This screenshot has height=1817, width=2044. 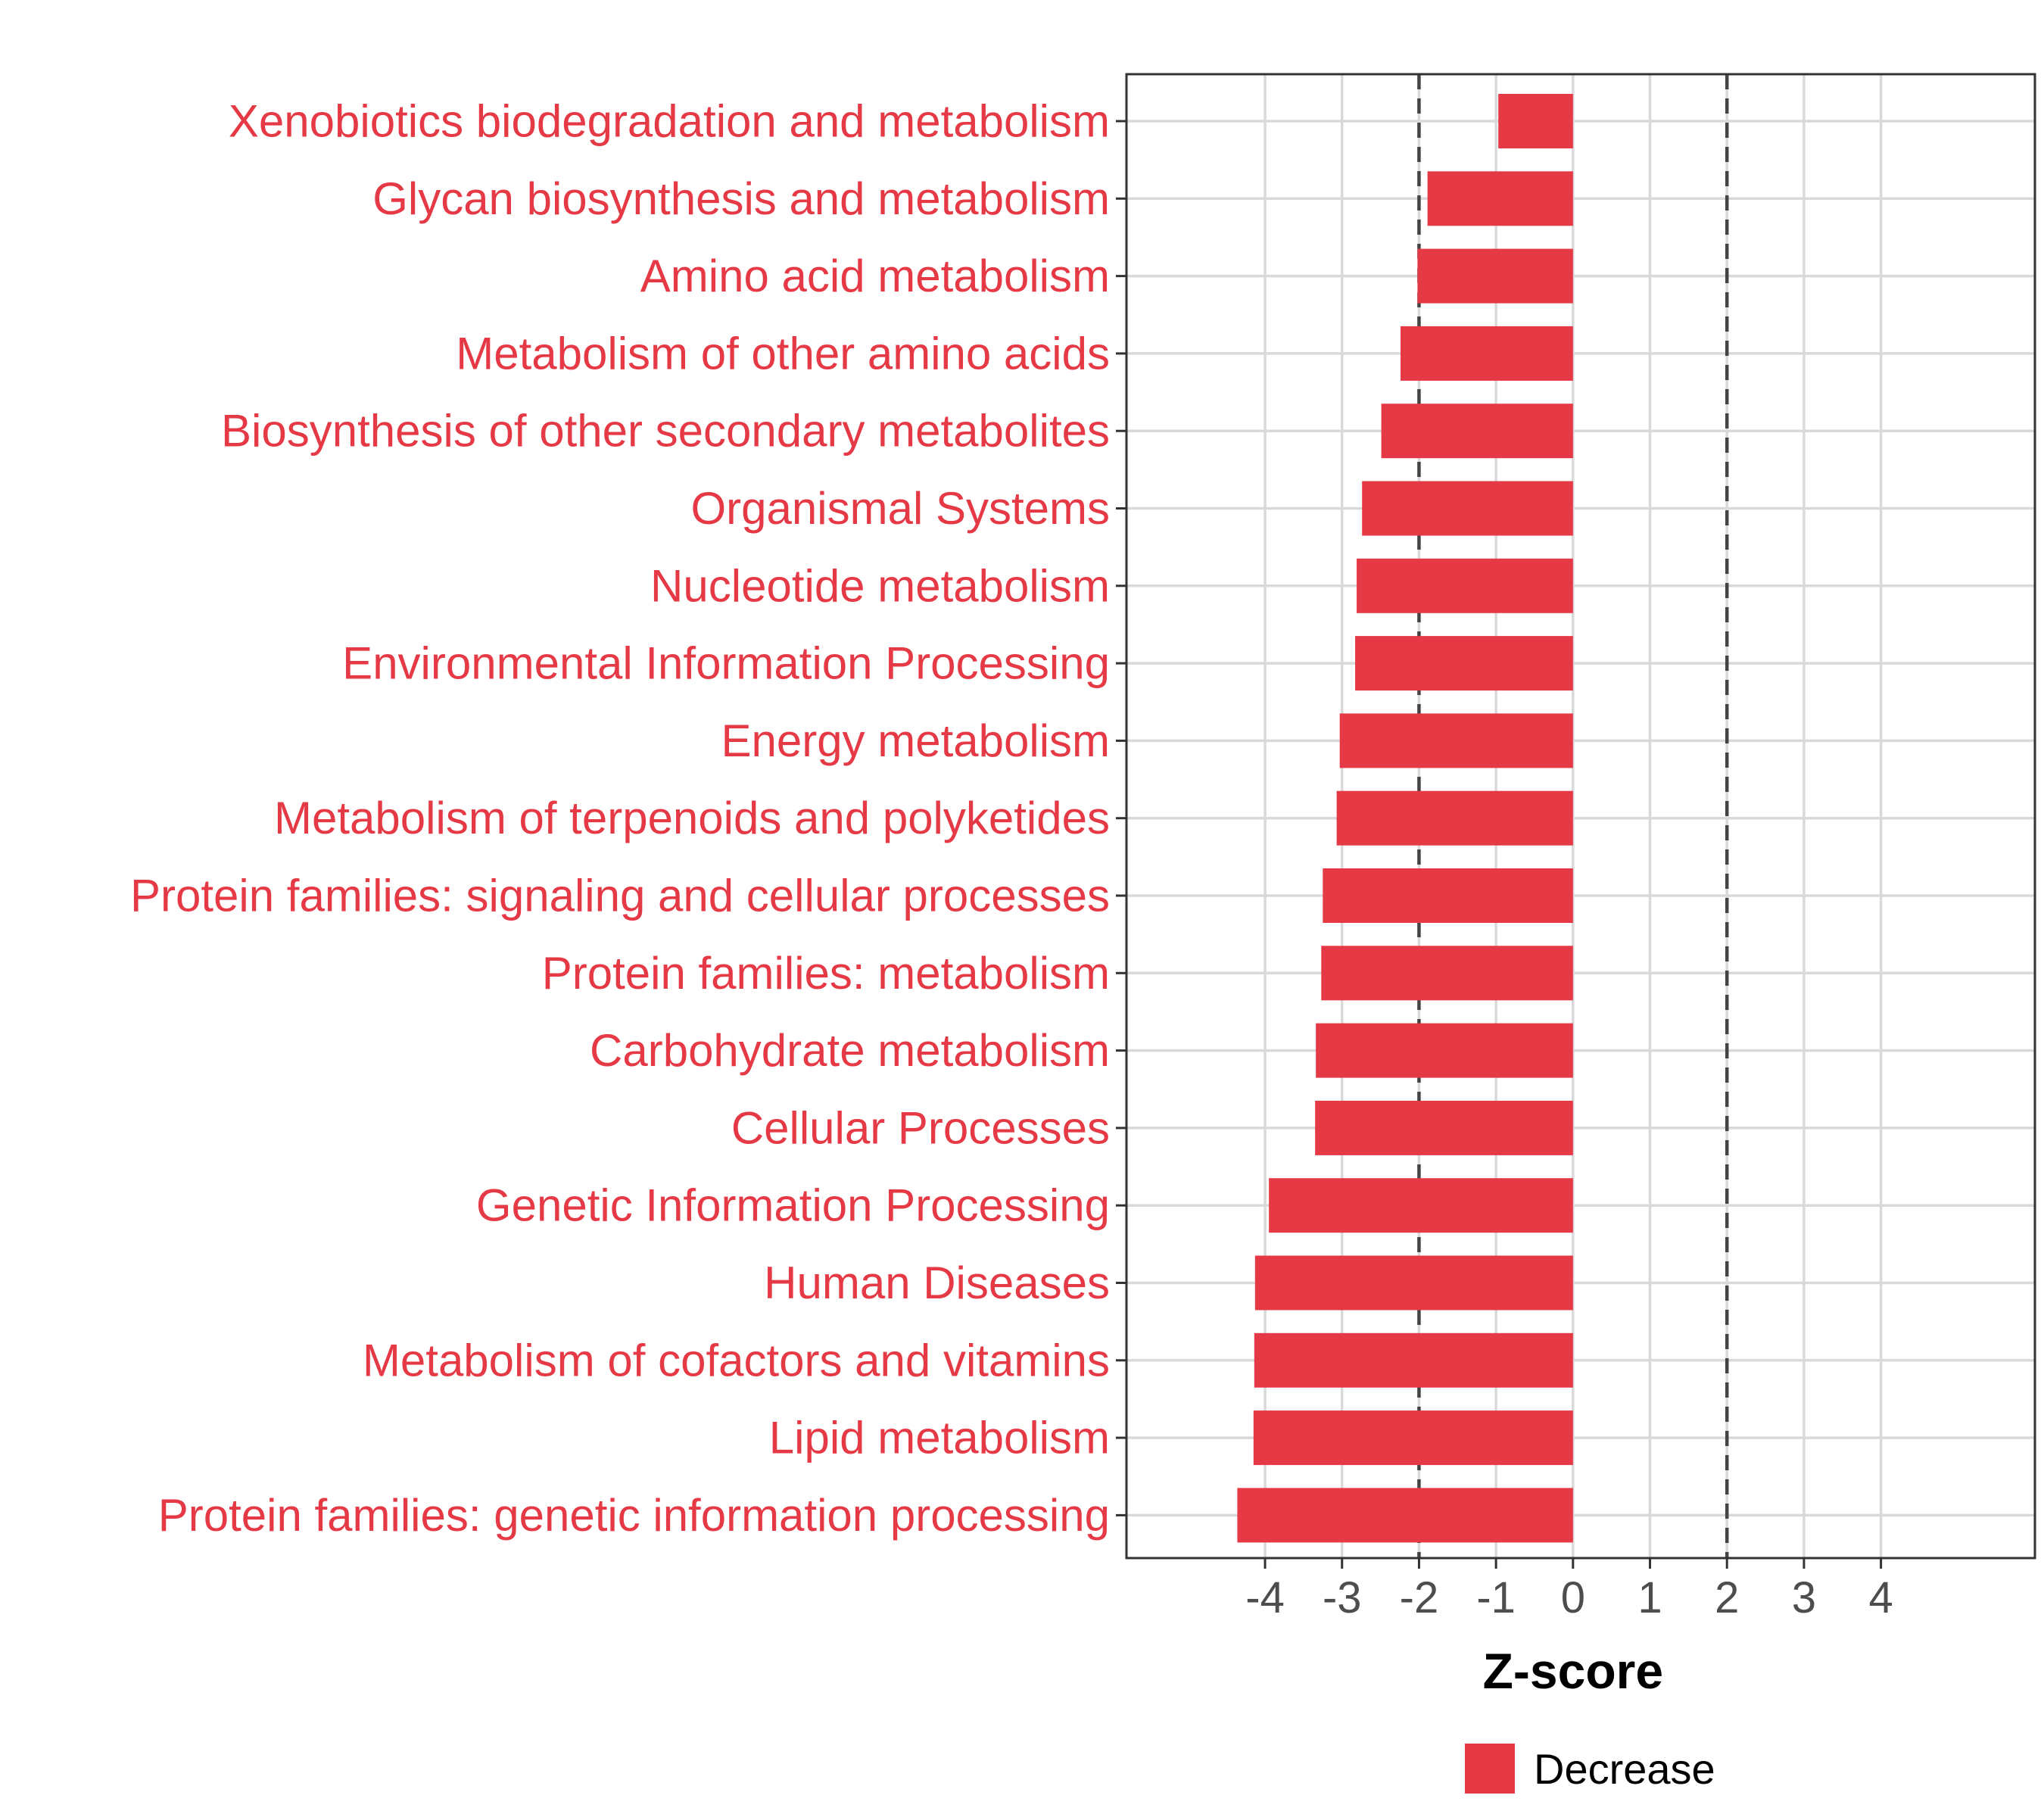 What do you see at coordinates (1265, 1597) in the screenshot?
I see `x-tick-label: -4` at bounding box center [1265, 1597].